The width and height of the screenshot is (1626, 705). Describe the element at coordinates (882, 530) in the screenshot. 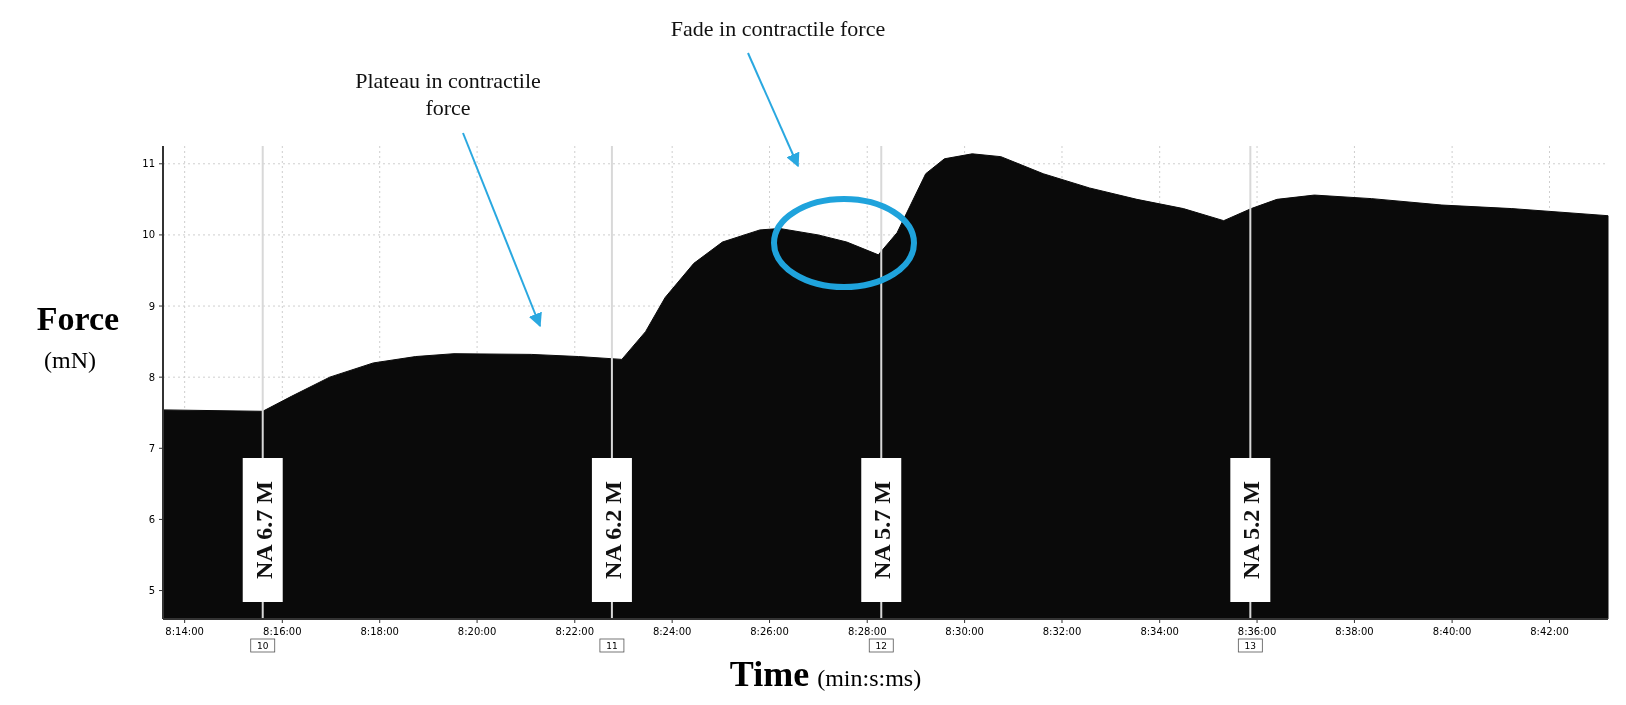

I see `ref-line-label: NA 5.7 M` at that location.